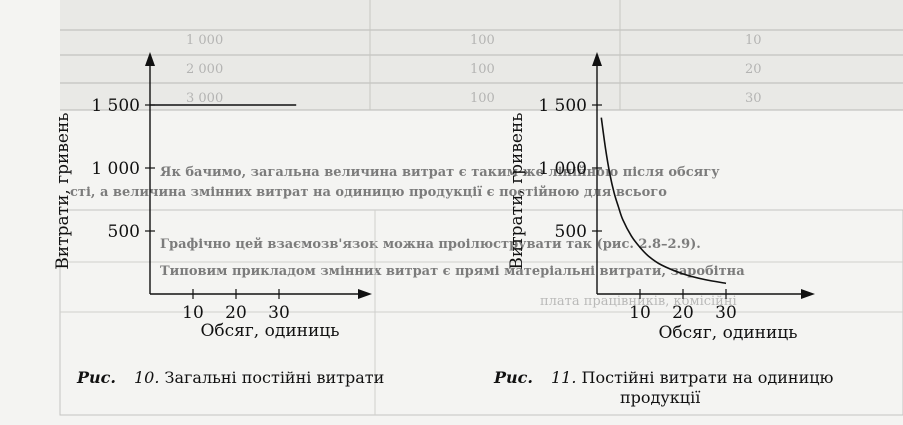 The image size is (903, 425). Describe the element at coordinates (274, 377) in the screenshot. I see `caption-text: Загальні постійні витрати` at that location.